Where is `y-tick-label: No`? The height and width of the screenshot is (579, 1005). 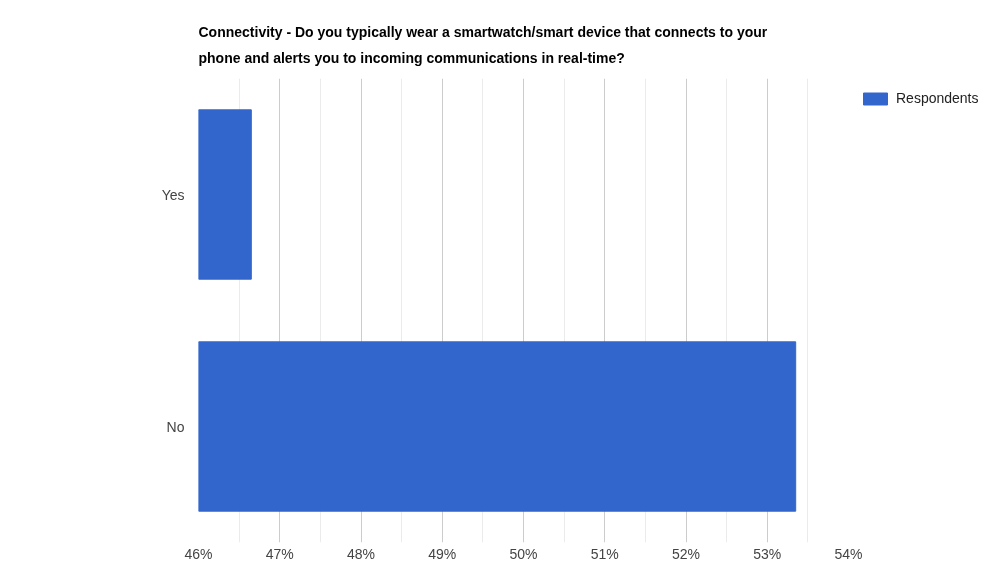
y-tick-label: No is located at coordinates (175, 426).